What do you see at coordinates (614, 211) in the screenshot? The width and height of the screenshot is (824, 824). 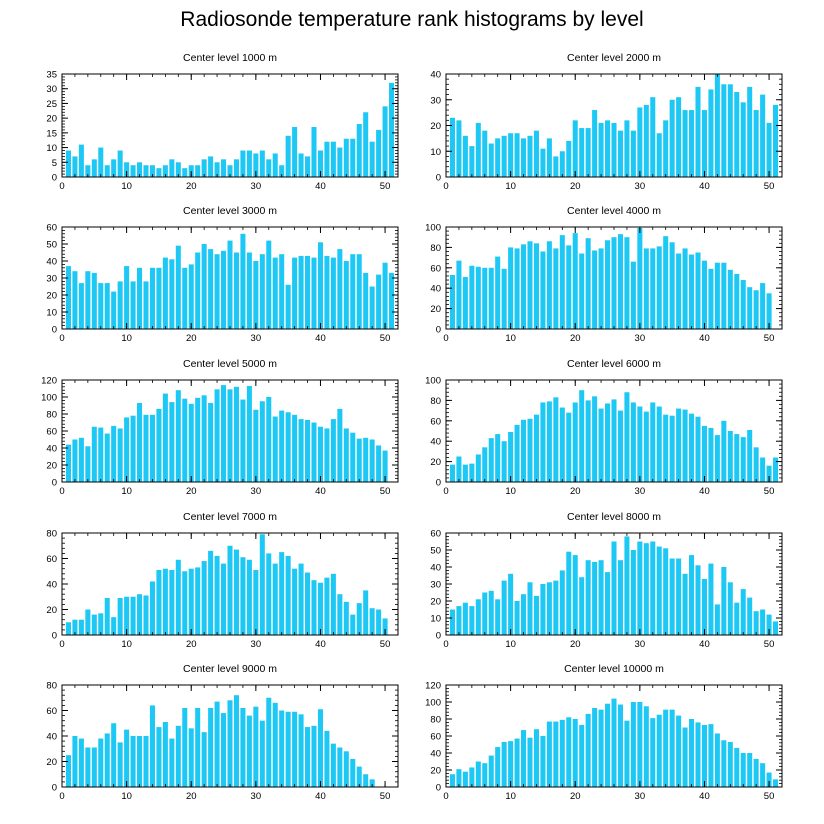 I see `panel-4-title: Center level 4000 m` at bounding box center [614, 211].